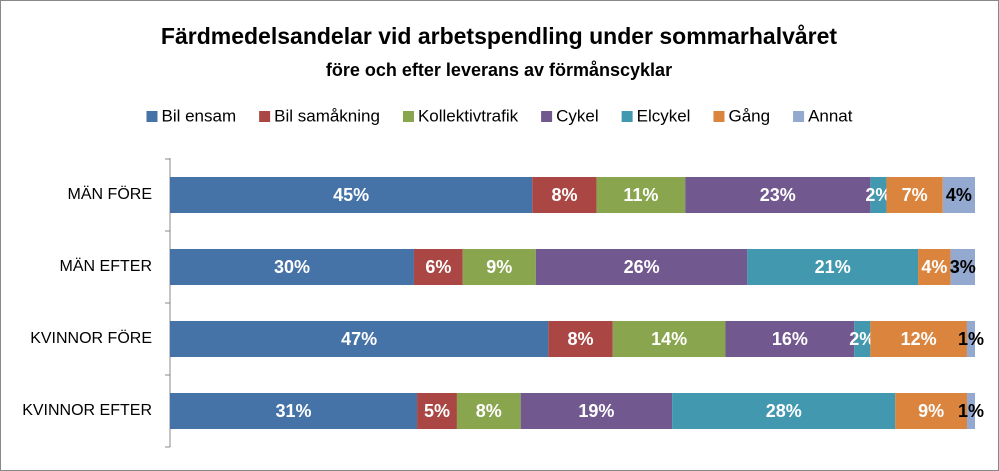  I want to click on data-label: 31%, so click(294, 411).